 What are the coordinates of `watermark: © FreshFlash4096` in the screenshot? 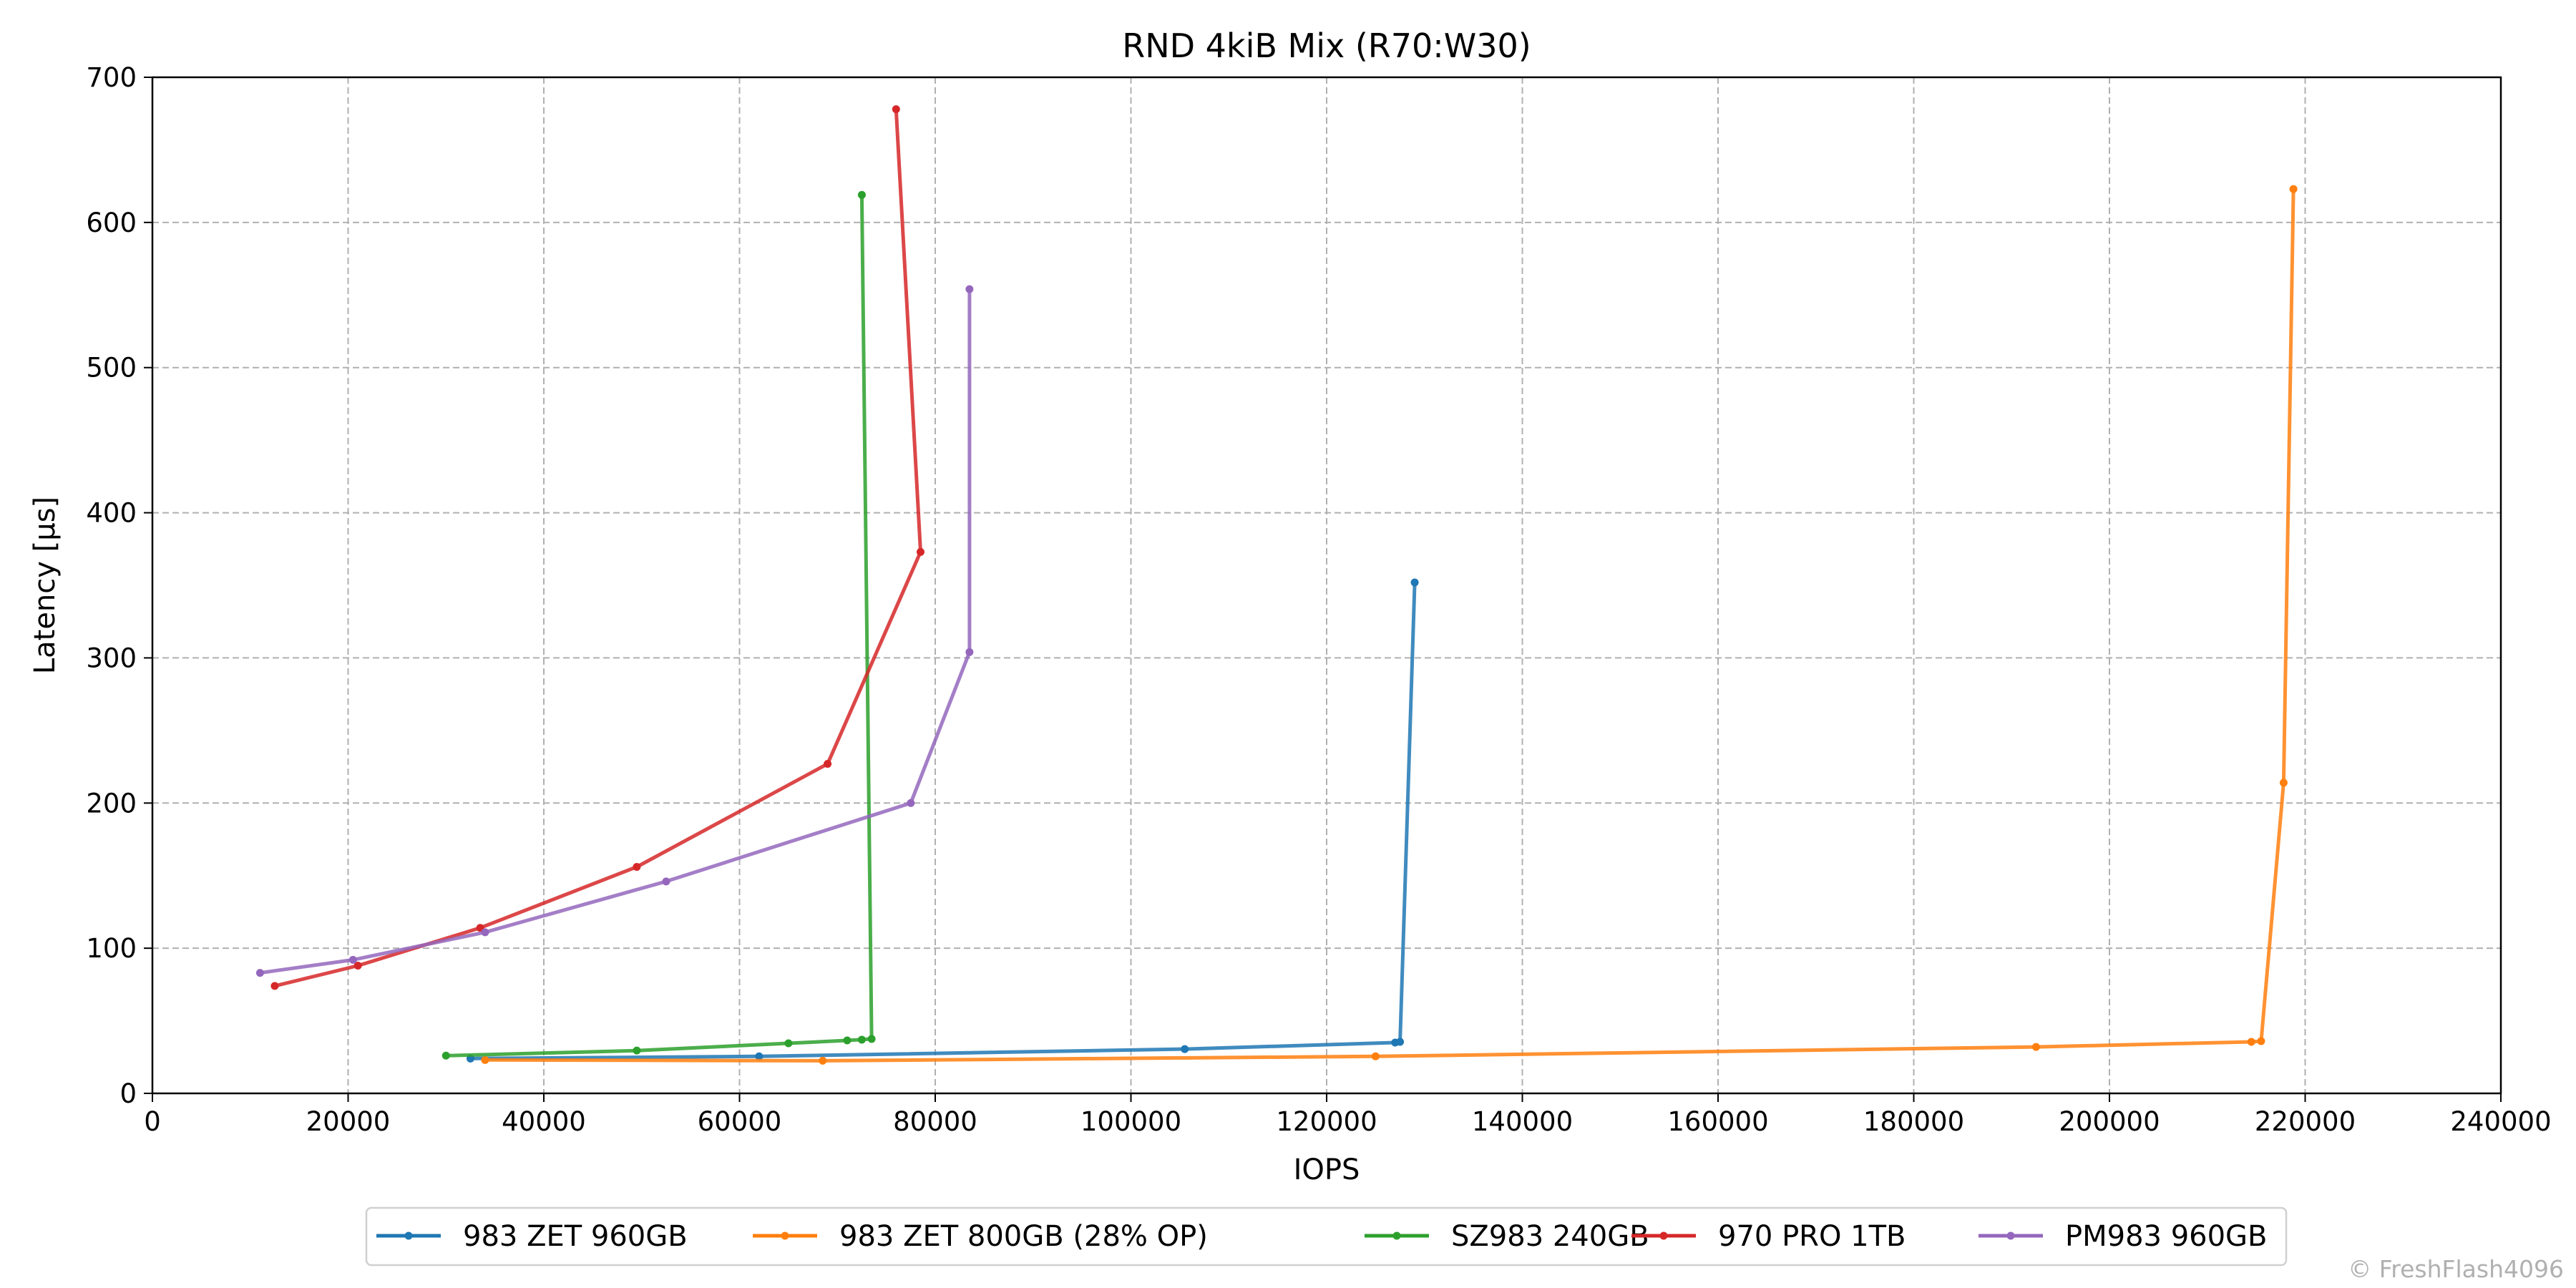 It's located at (2456, 1269).